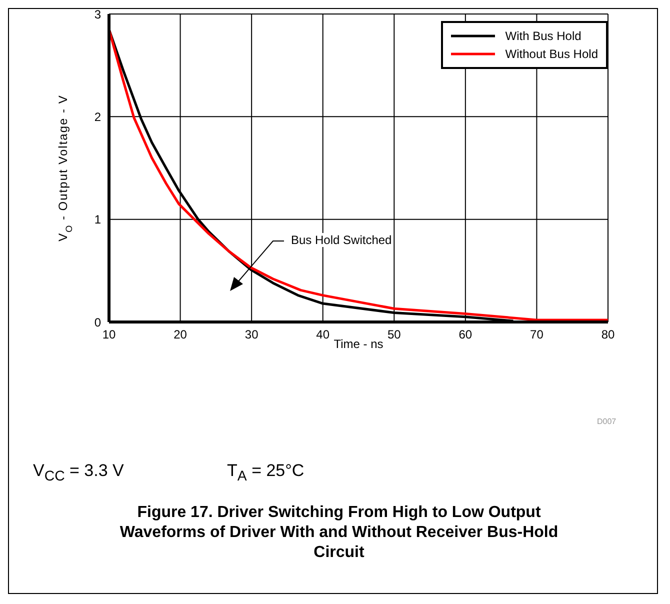 The width and height of the screenshot is (670, 604). I want to click on text: Figure 17. Driver Switching From High to Low Output Waveforms of Driver With and Without Receiver Bus-Hold Circuit, so click(339, 533).